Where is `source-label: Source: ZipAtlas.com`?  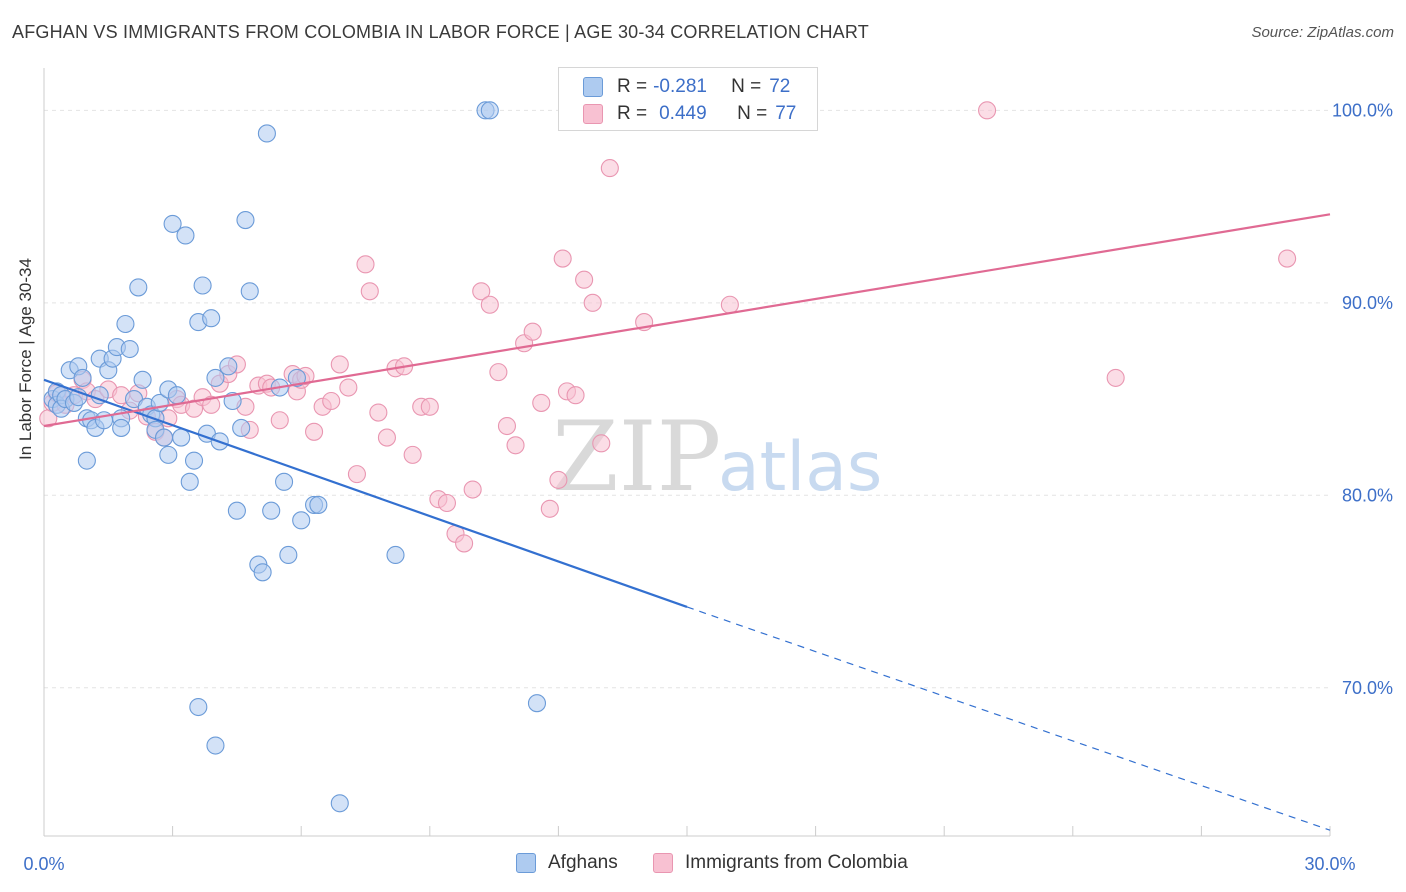
source-label: Source: ZipAtlas.com is located at coordinates (1322, 32).